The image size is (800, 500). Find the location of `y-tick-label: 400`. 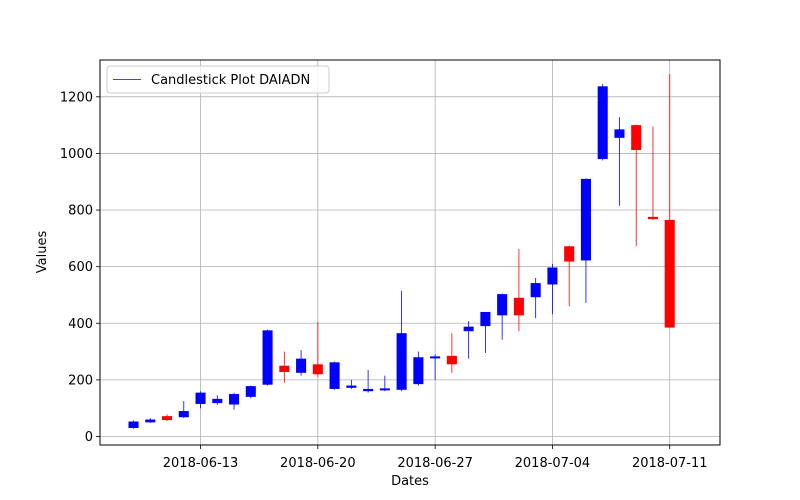

y-tick-label: 400 is located at coordinates (80, 324).